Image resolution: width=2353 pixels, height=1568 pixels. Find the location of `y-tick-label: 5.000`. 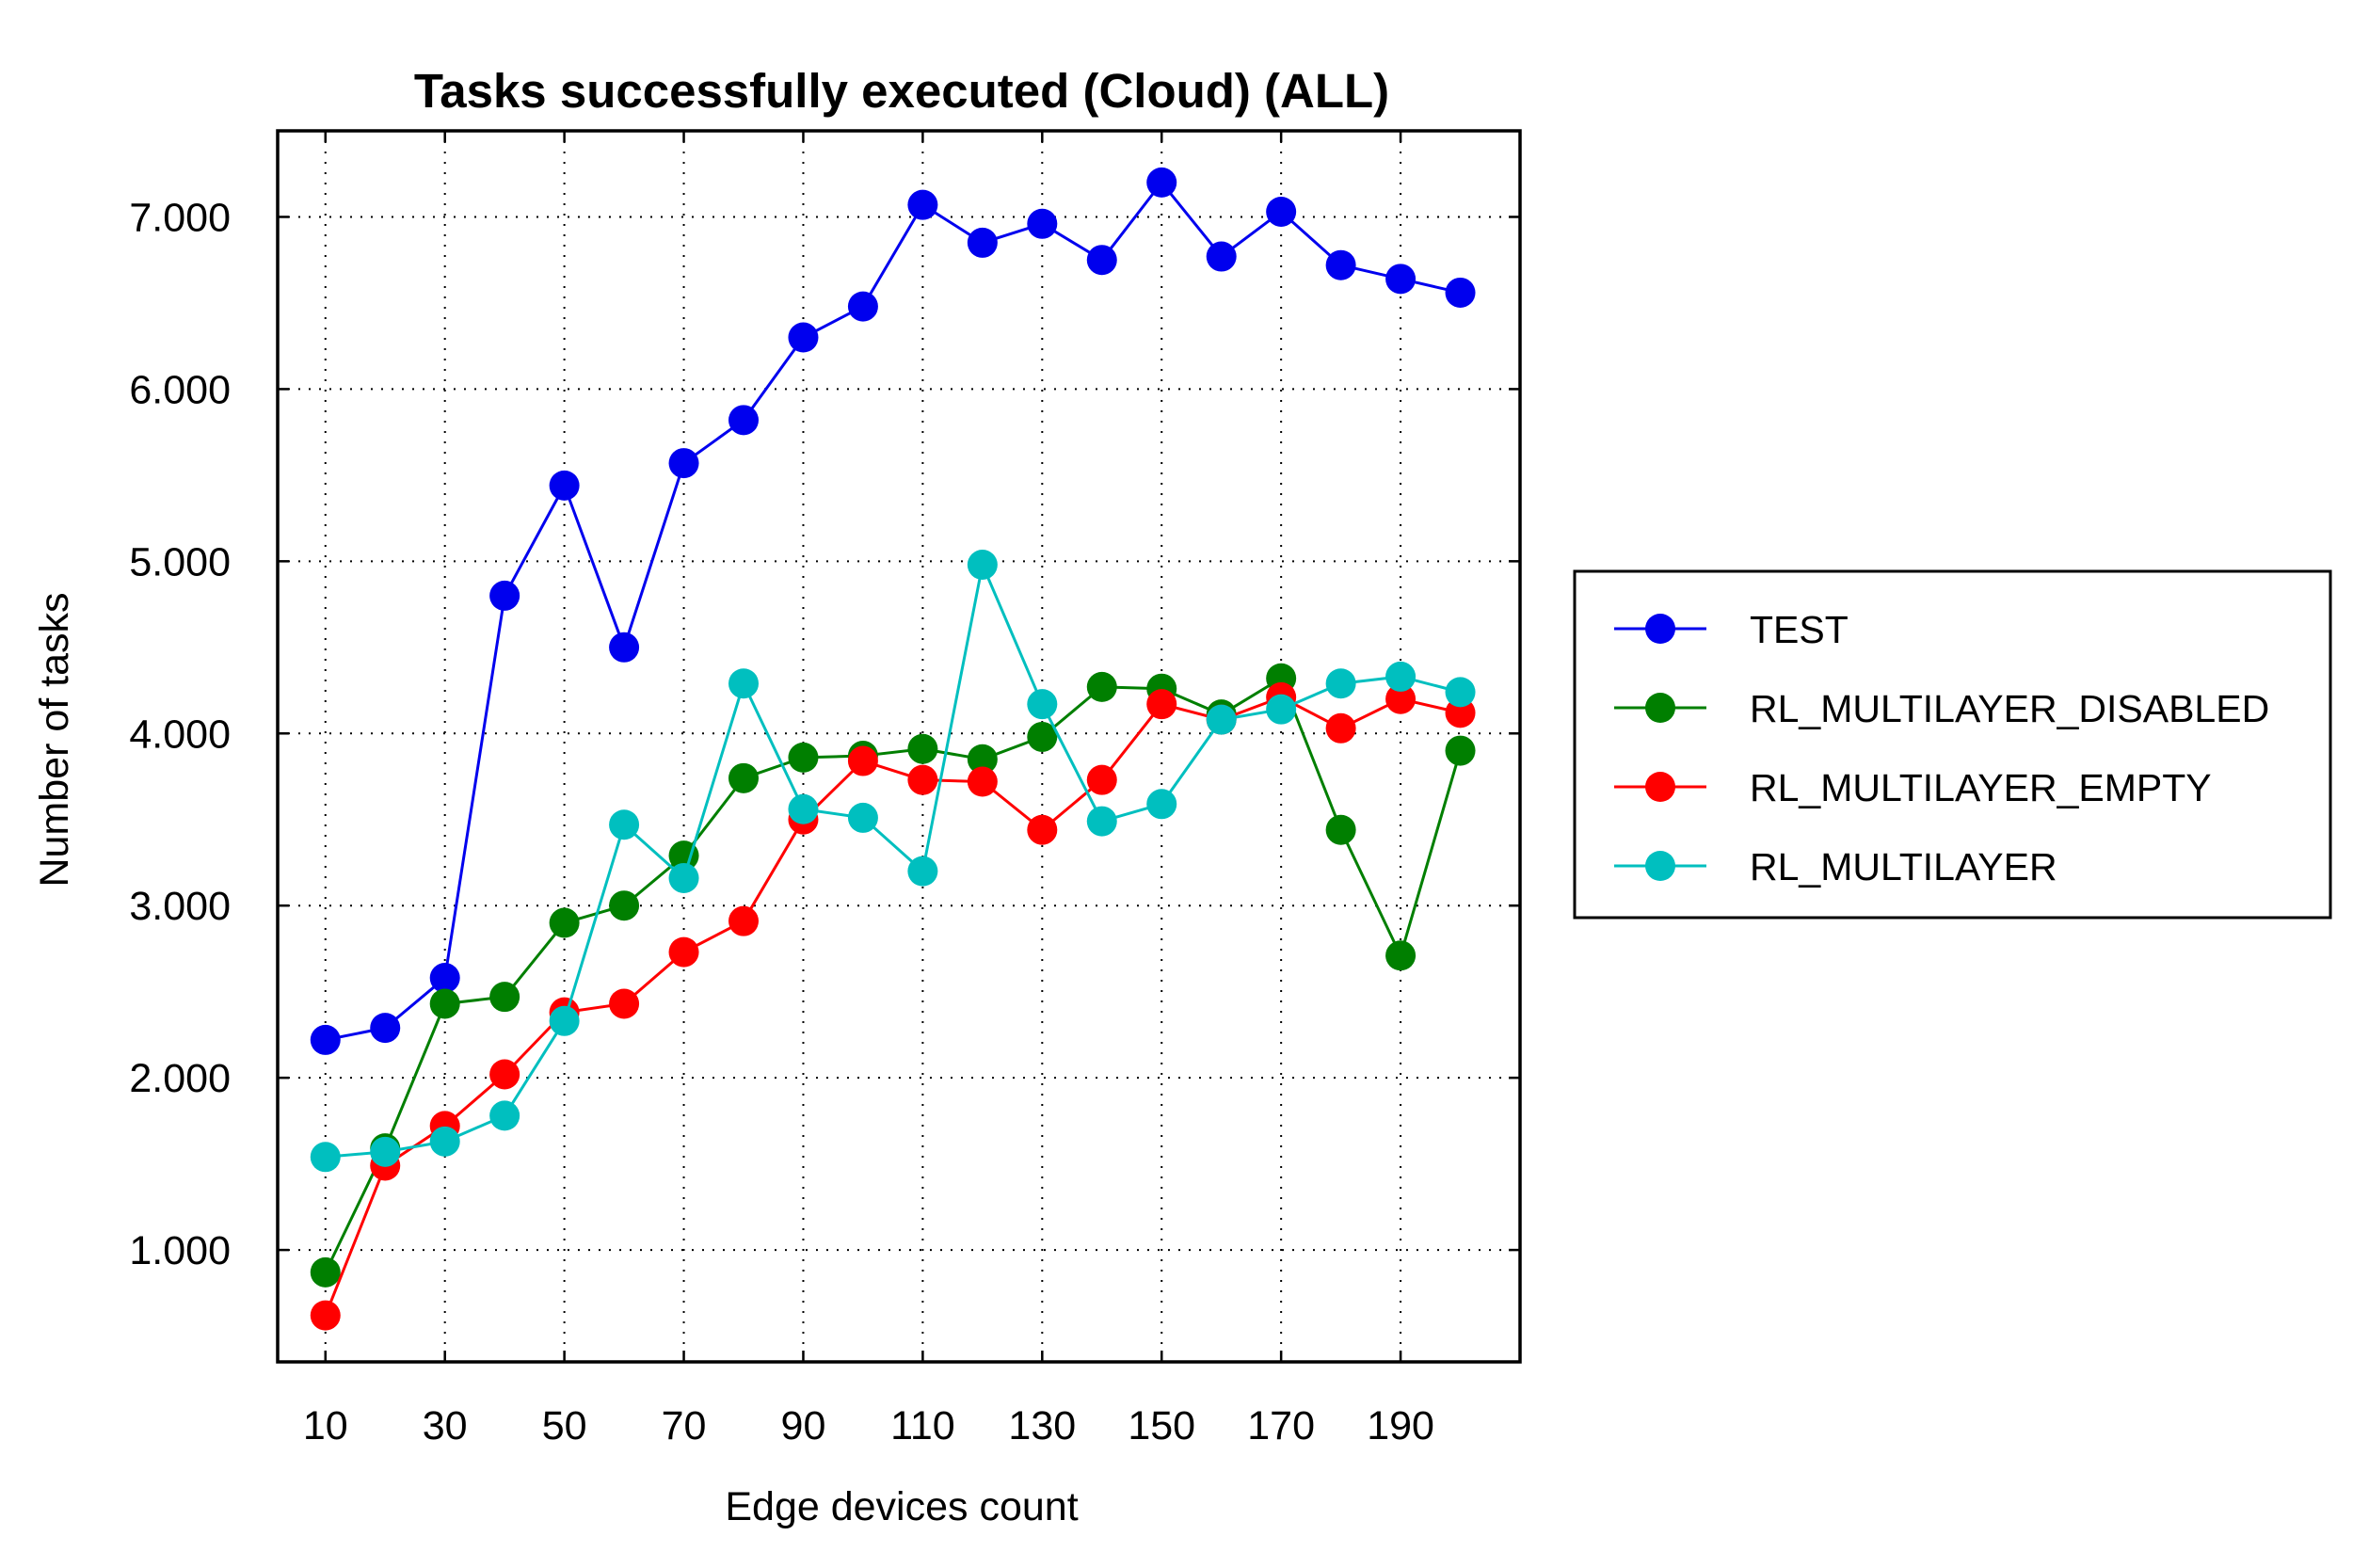

y-tick-label: 5.000 is located at coordinates (180, 561).